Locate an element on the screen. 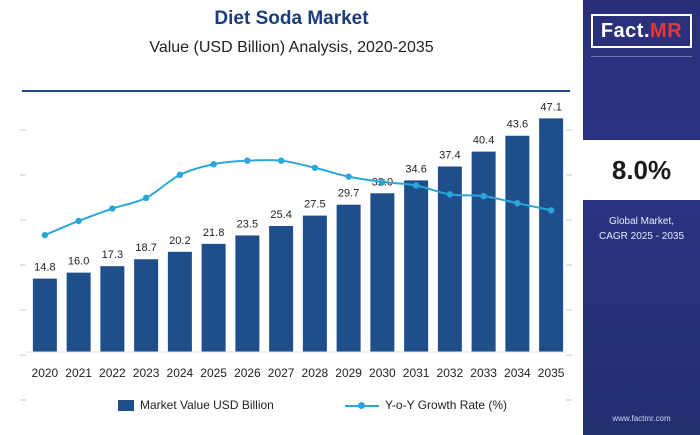  left-axis-ticks is located at coordinates (23, 265).